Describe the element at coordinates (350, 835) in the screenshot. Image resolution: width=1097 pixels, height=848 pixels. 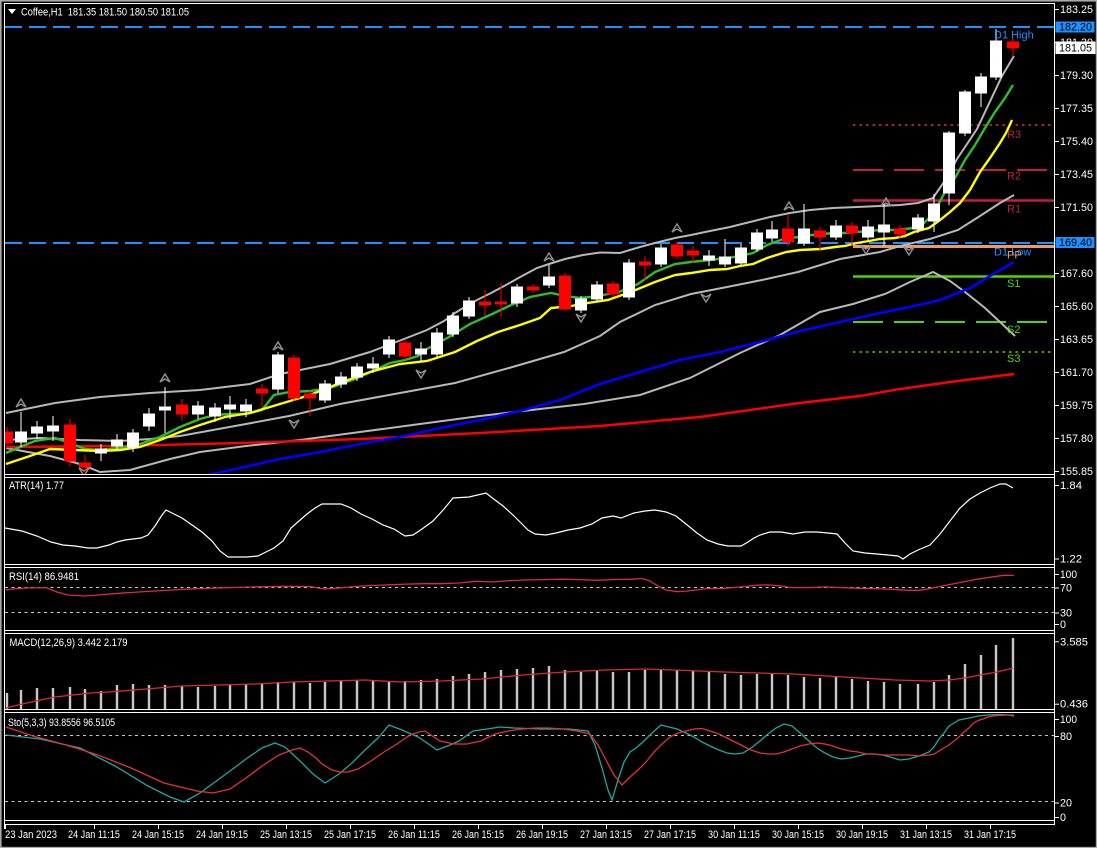
I see `svg-text: 25 Jan 17:15` at that location.